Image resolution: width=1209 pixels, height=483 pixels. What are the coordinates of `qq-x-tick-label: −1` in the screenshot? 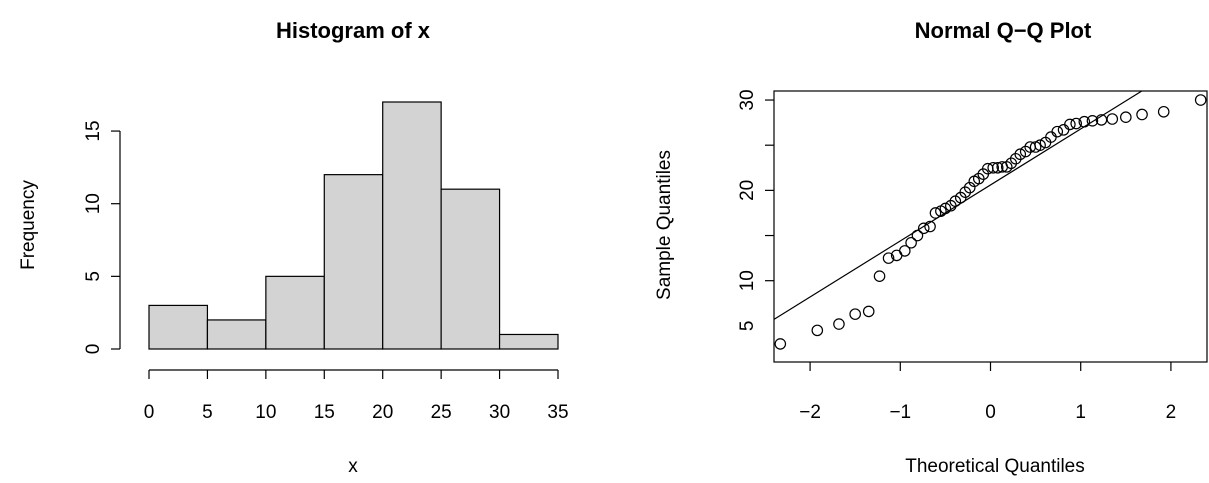 It's located at (900, 412).